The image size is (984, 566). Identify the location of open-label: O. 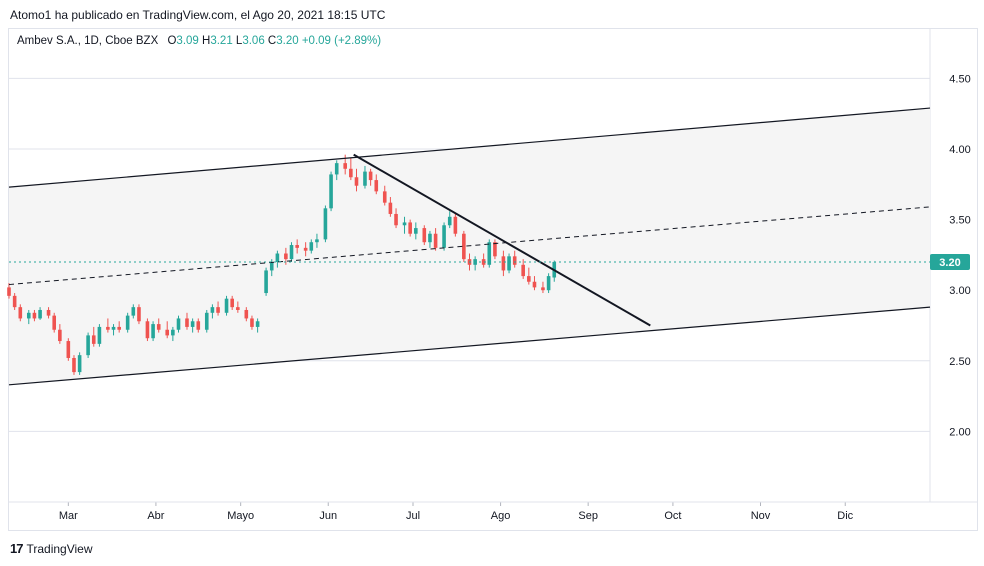
(172, 41).